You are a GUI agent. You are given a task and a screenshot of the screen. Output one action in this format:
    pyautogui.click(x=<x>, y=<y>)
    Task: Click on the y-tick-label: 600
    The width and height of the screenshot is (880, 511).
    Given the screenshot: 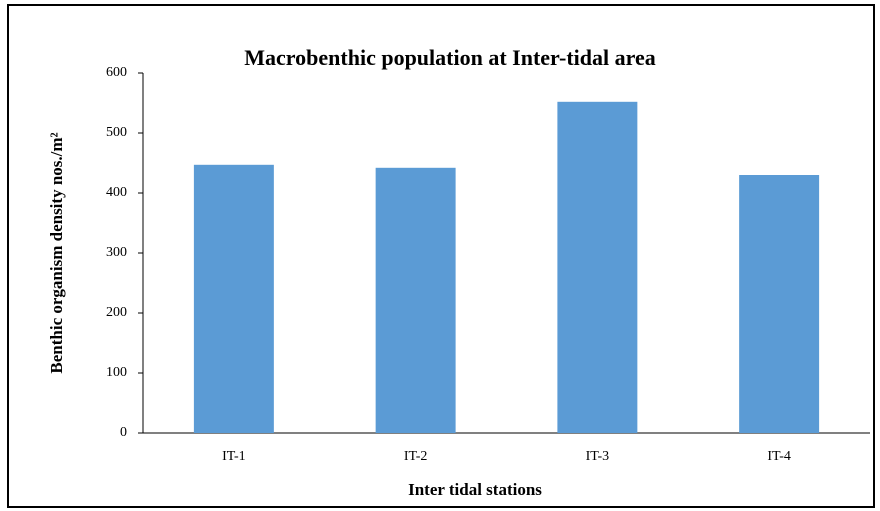 What is the action you would take?
    pyautogui.click(x=116, y=72)
    